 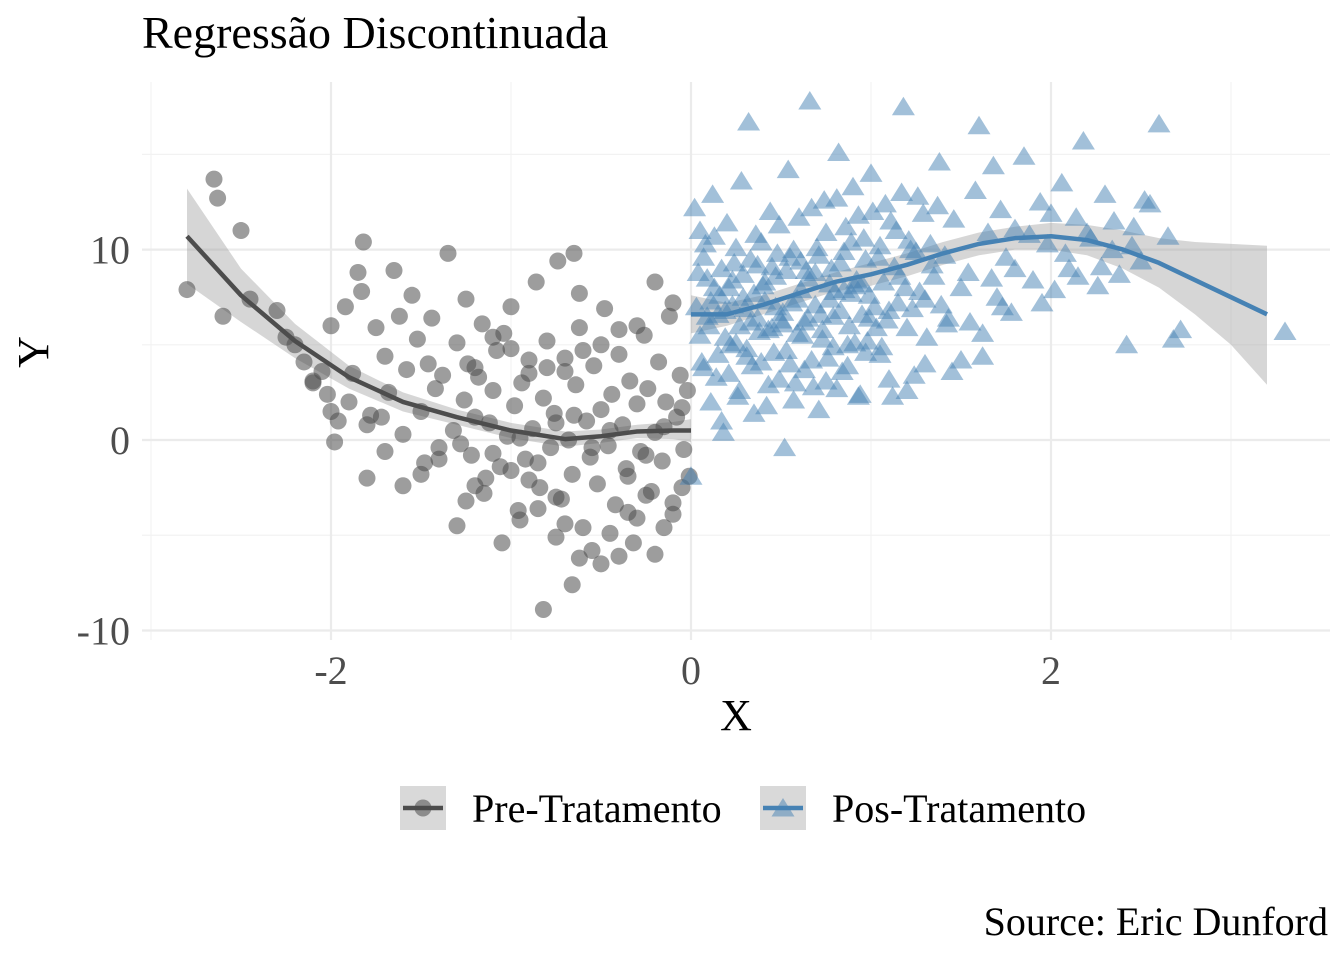 What do you see at coordinates (959, 808) in the screenshot?
I see `legend-label: Pos-Tratamento` at bounding box center [959, 808].